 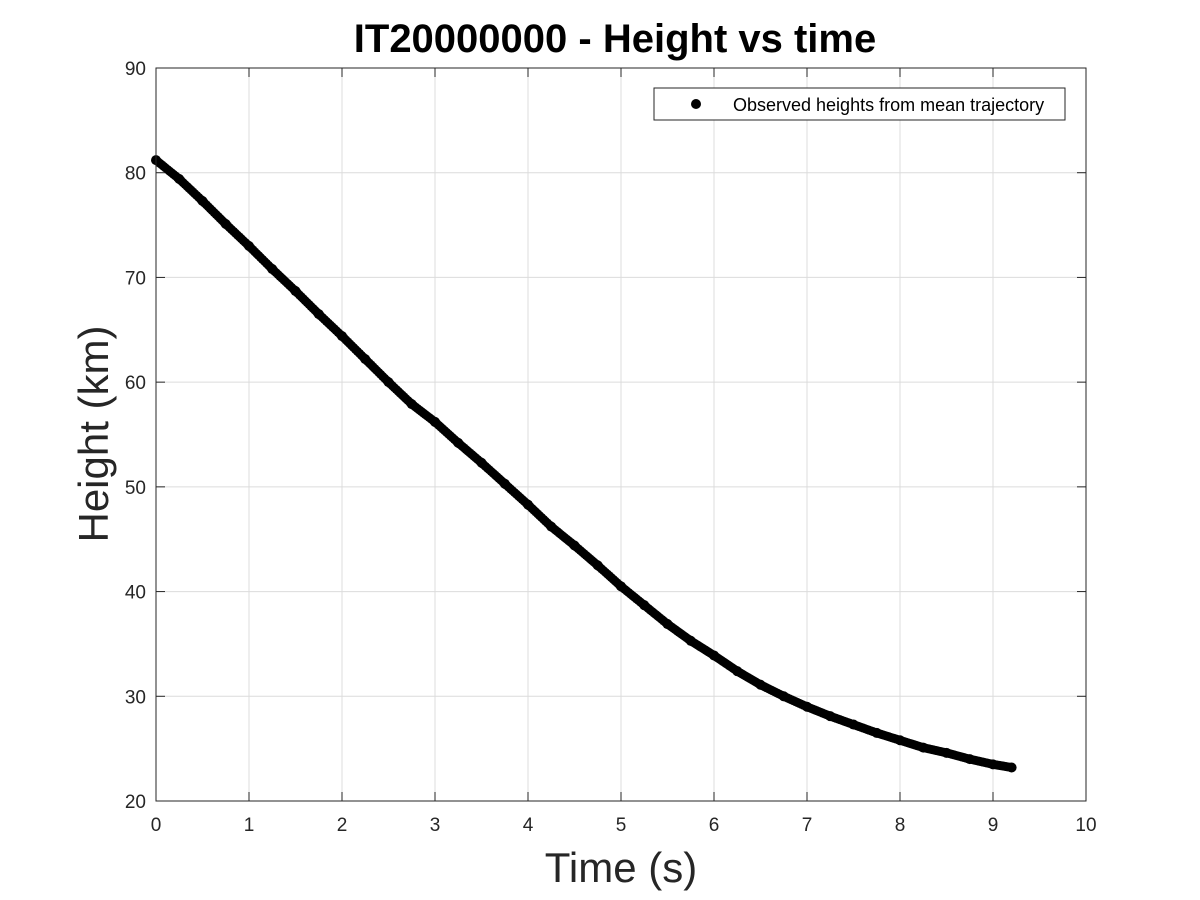 I want to click on x-tick-label: 0, so click(x=156, y=825).